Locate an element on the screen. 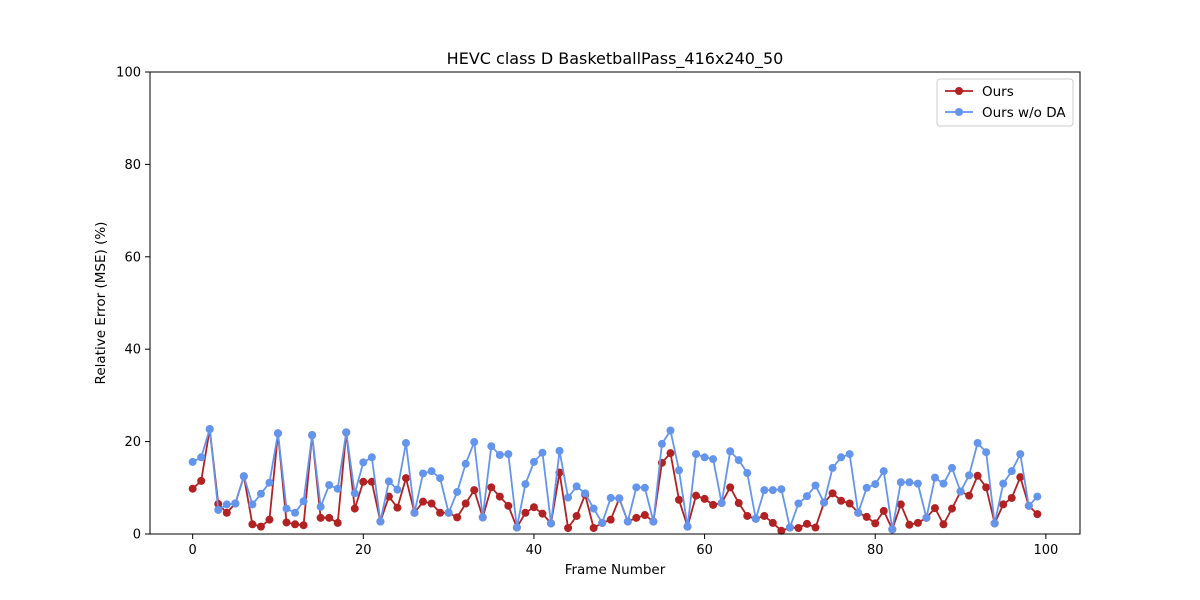 The height and width of the screenshot is (600, 1200). y-tick-label: 80 is located at coordinates (132, 165).